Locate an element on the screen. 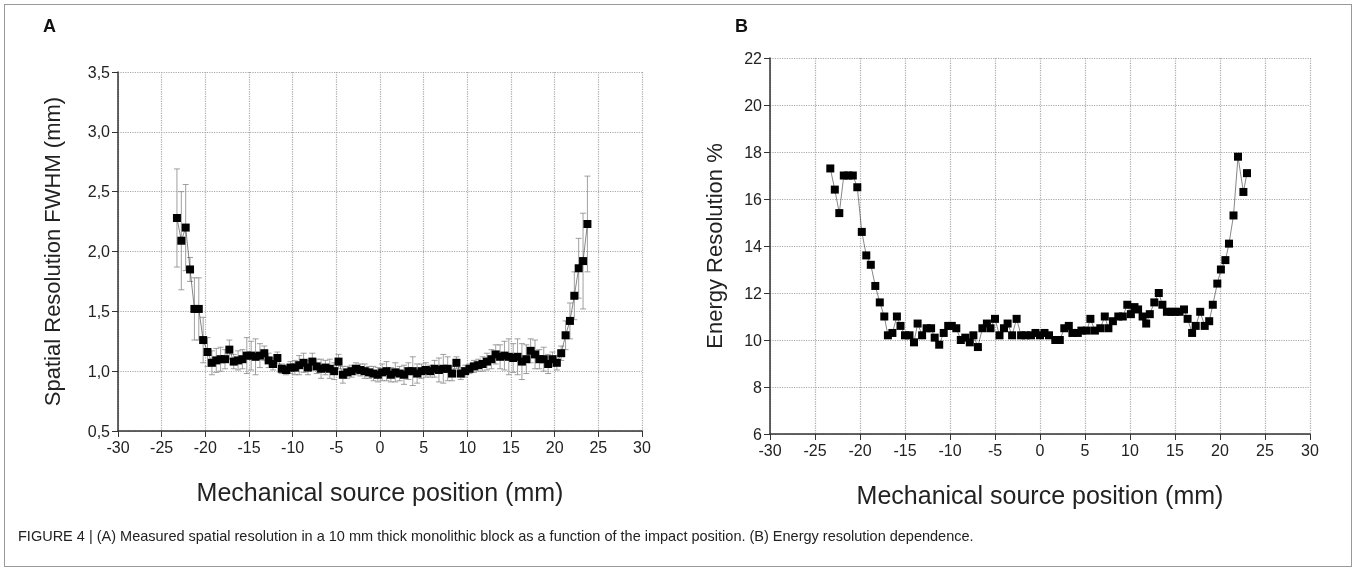 Image resolution: width=1358 pixels, height=573 pixels. y-tick-label: 14 is located at coordinates (753, 246).